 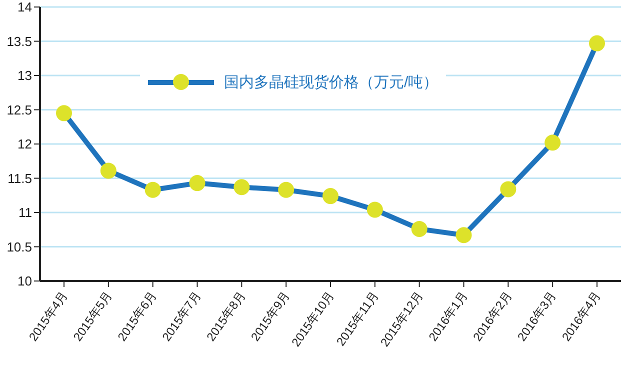 I want to click on y-tick-label: 10, so click(x=25, y=281).